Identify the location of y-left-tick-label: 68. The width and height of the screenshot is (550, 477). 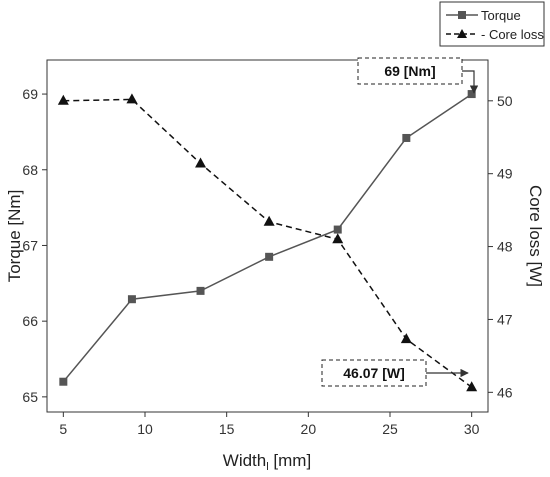
(30, 170).